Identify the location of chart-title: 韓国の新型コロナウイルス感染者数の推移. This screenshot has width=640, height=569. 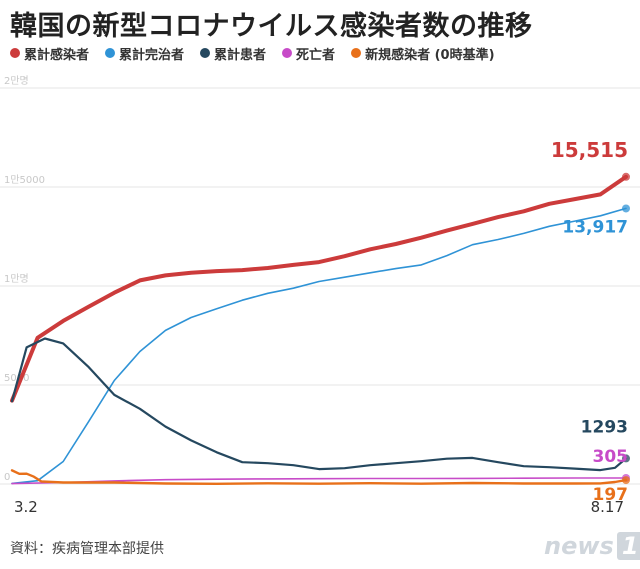
(271, 26).